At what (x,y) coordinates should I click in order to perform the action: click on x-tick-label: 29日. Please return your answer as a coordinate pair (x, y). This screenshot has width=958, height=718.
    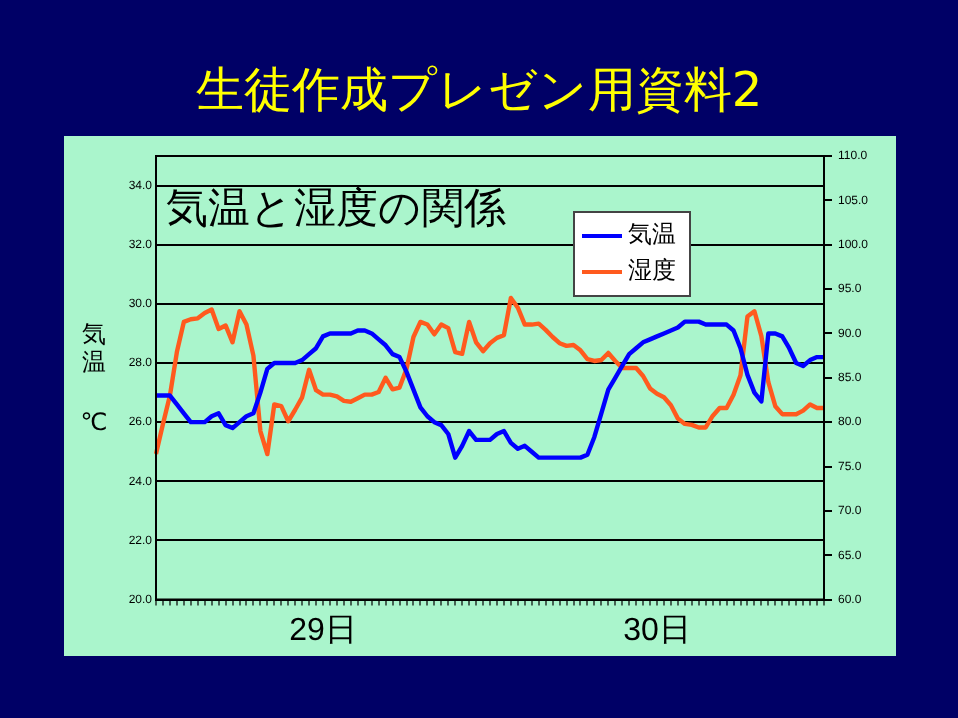
    Looking at the image, I should click on (323, 630).